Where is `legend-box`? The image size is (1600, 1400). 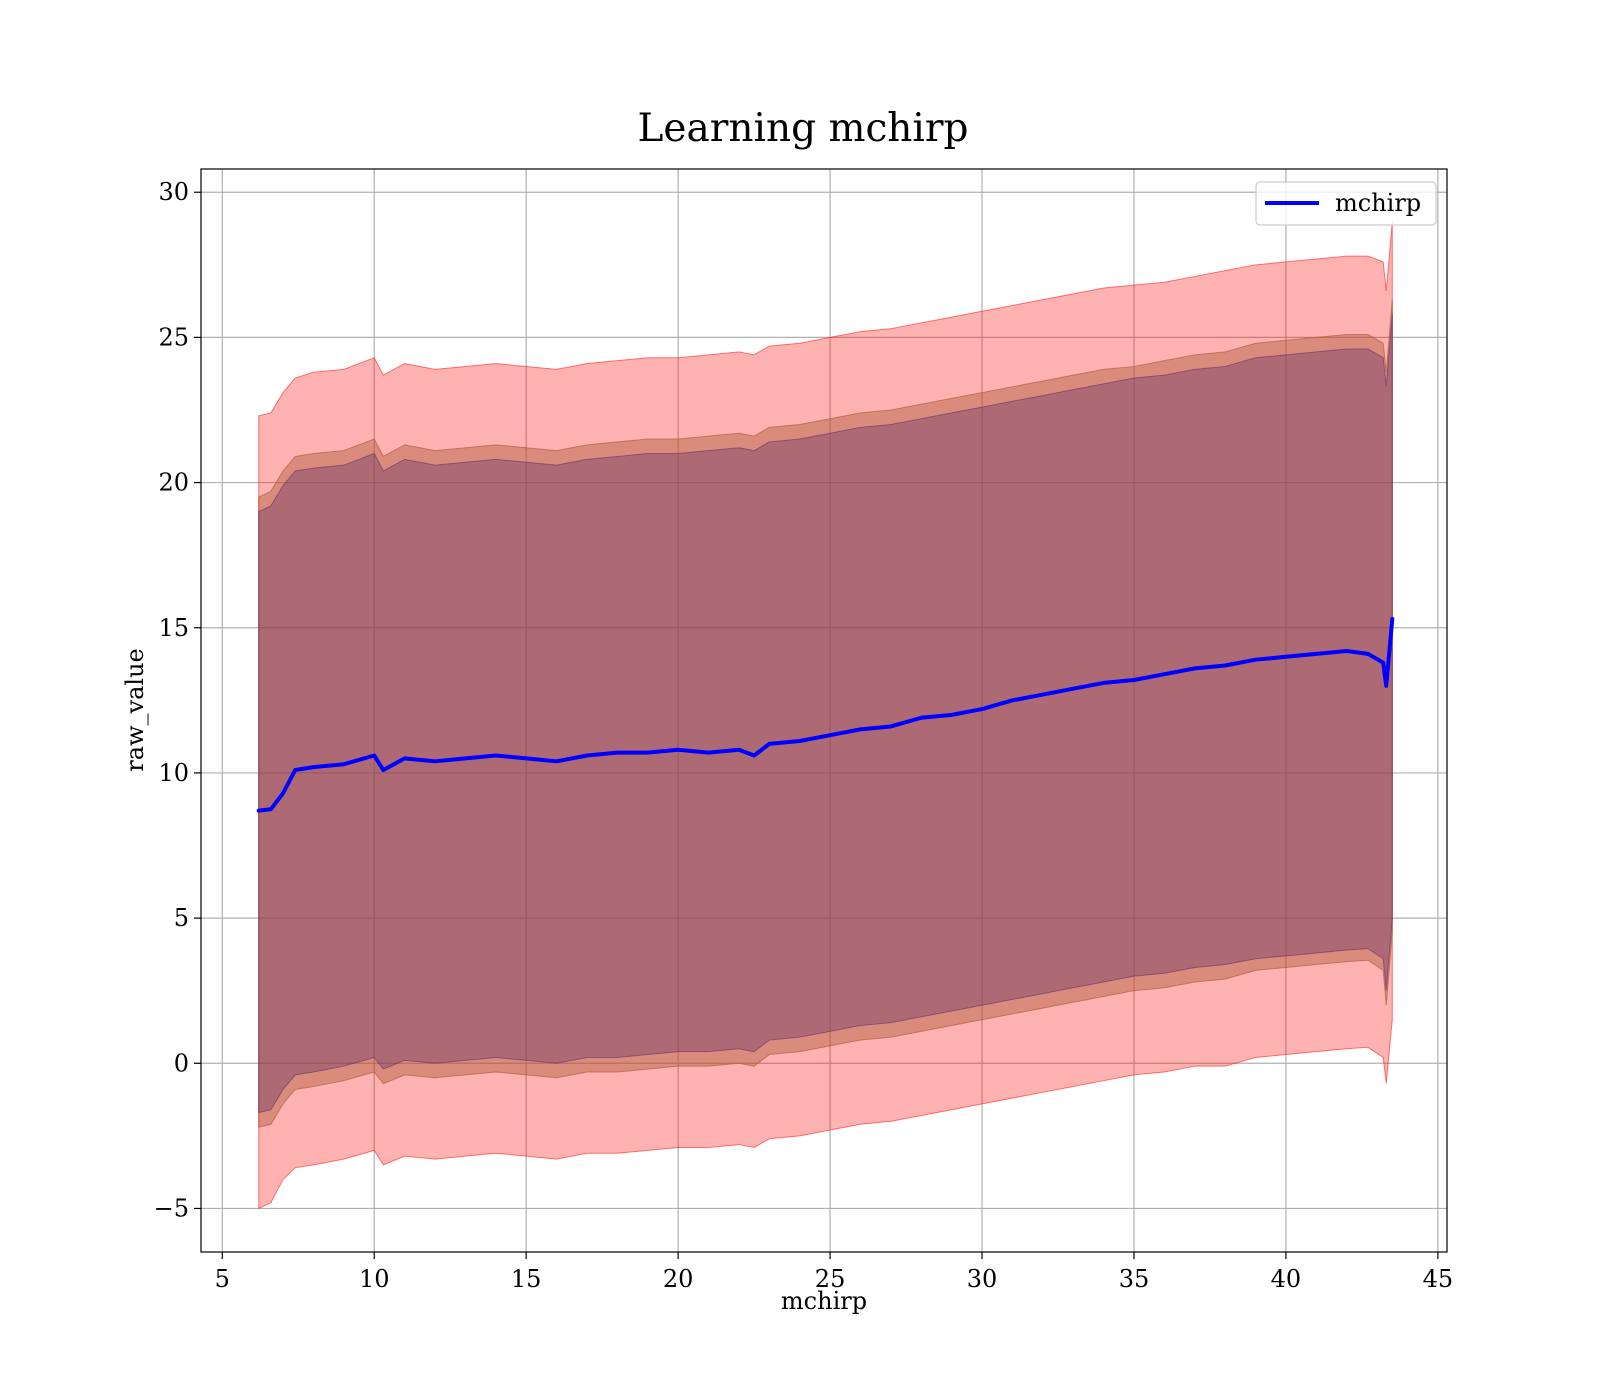
legend-box is located at coordinates (1346, 203).